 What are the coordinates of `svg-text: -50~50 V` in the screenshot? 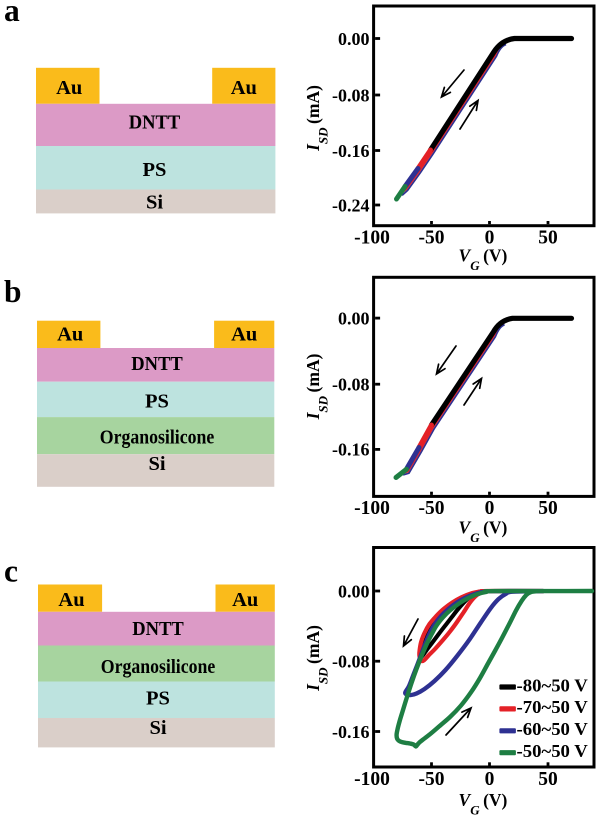 It's located at (552, 751).